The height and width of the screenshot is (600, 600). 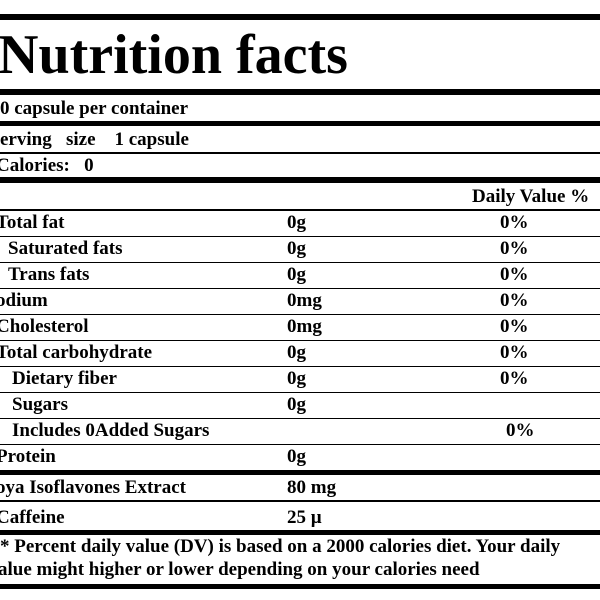 I want to click on row-amount: 80 mg, so click(x=312, y=487).